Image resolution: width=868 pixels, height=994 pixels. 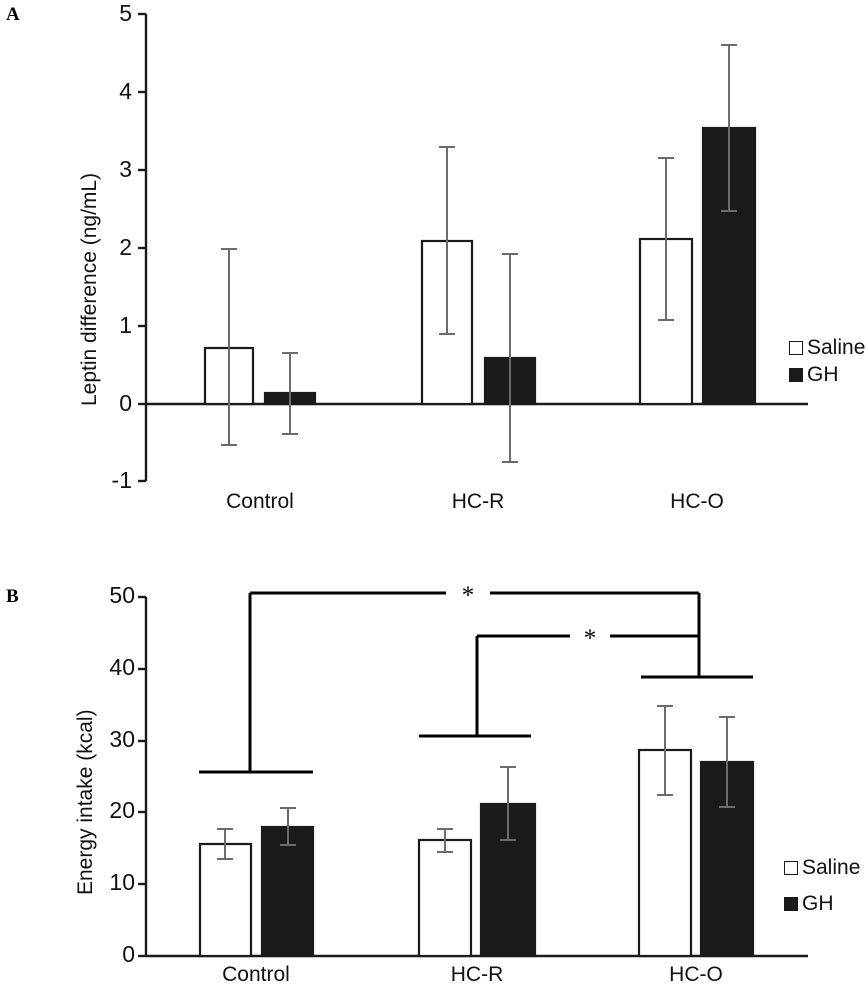 What do you see at coordinates (823, 374) in the screenshot?
I see `panel-a-legend-label-gh: GH` at bounding box center [823, 374].